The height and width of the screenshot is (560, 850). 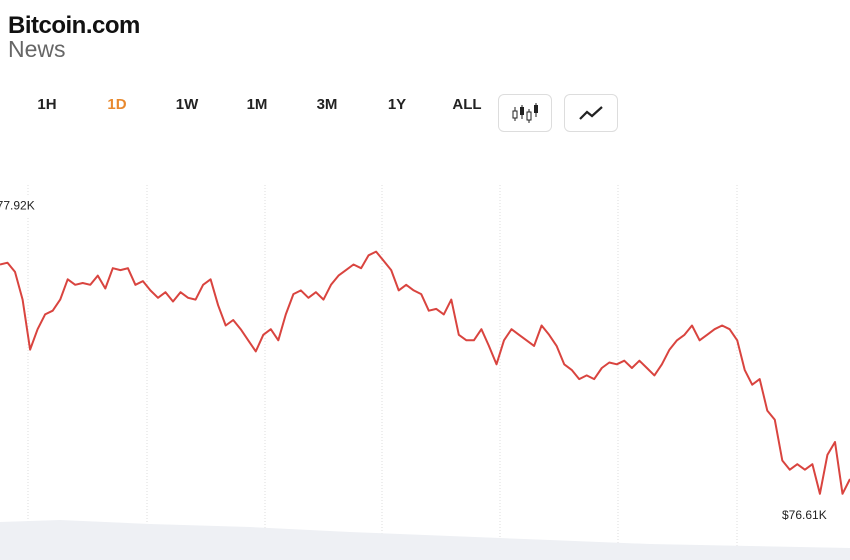 I want to click on line-button, so click(x=591, y=113).